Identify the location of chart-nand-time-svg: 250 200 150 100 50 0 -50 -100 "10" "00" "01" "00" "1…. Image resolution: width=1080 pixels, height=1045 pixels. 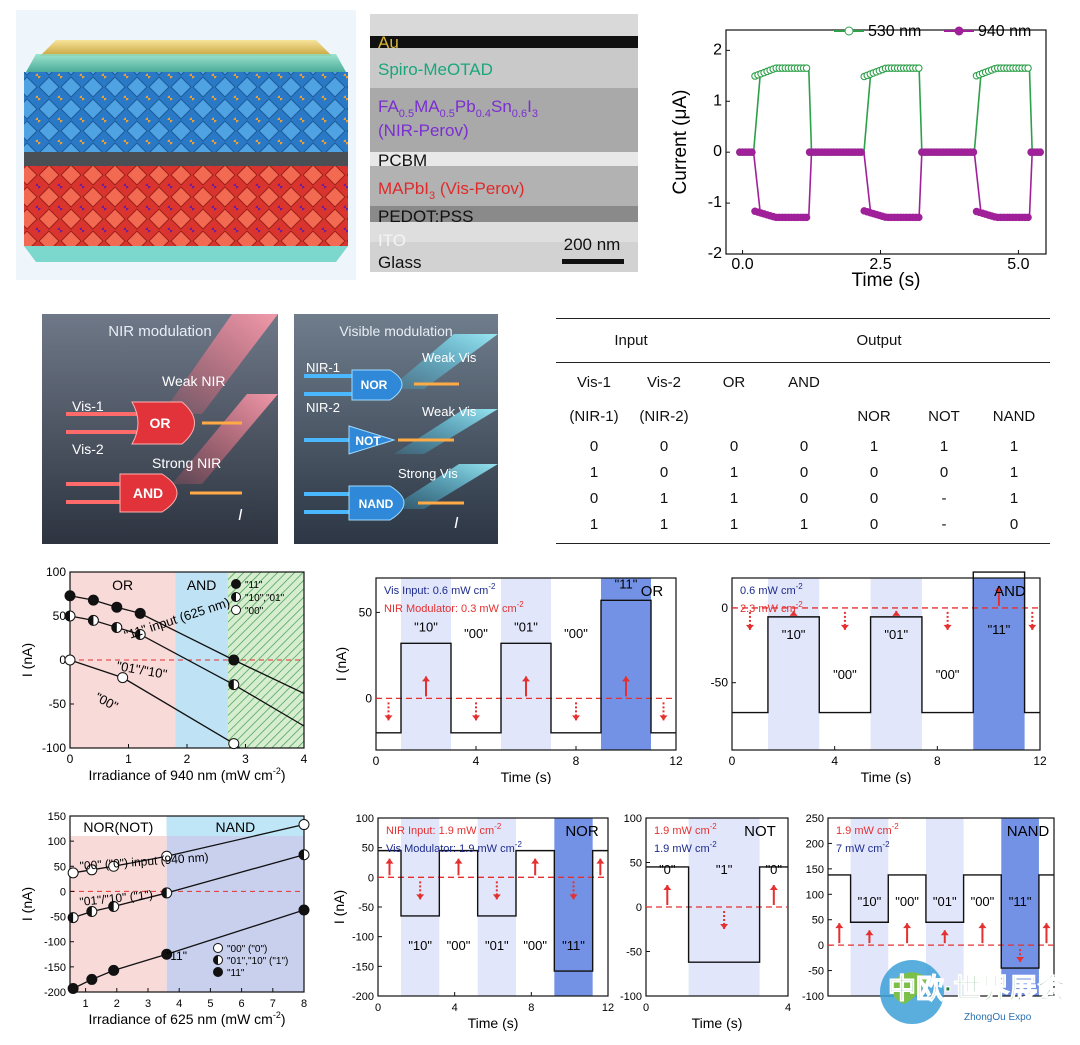
(928, 908).